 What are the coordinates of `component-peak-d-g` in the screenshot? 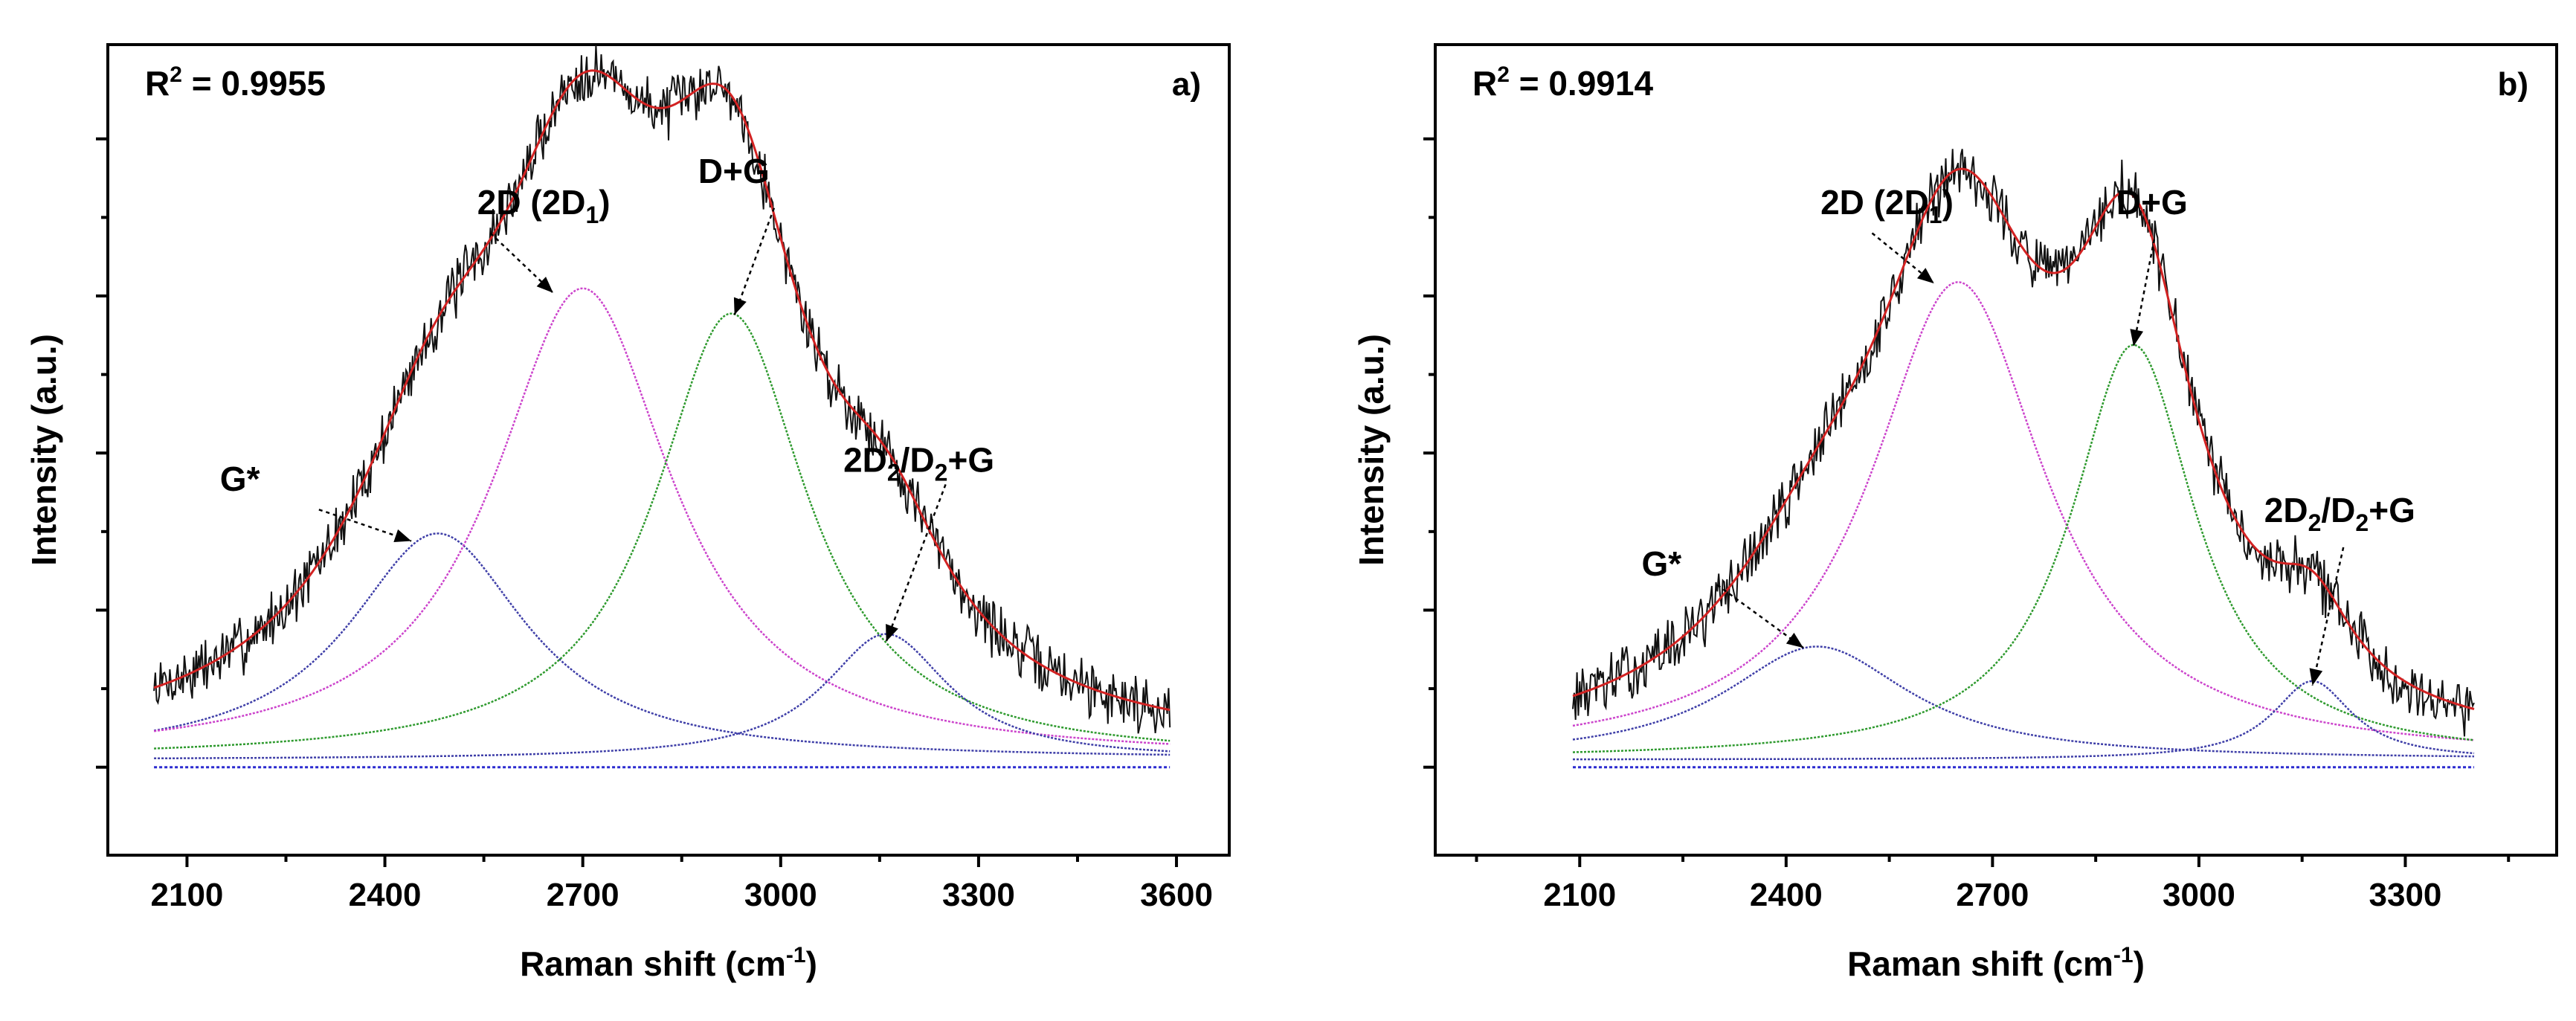 It's located at (2023, 548).